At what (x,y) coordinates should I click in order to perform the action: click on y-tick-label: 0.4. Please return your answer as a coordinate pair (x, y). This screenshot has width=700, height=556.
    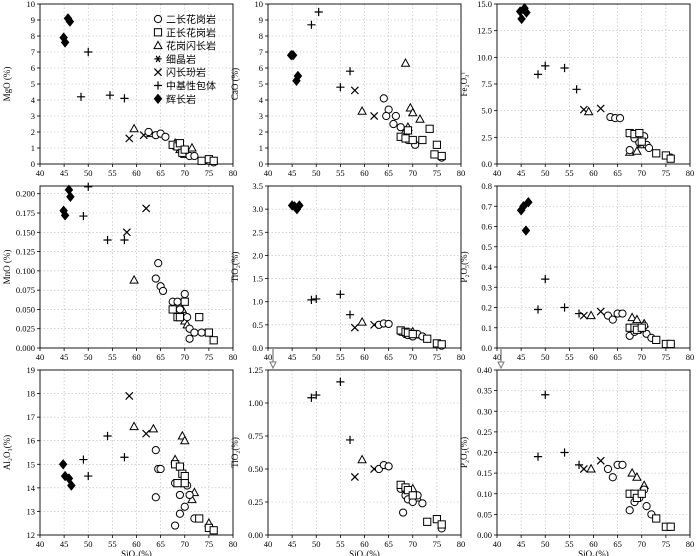
    Looking at the image, I should click on (486, 267).